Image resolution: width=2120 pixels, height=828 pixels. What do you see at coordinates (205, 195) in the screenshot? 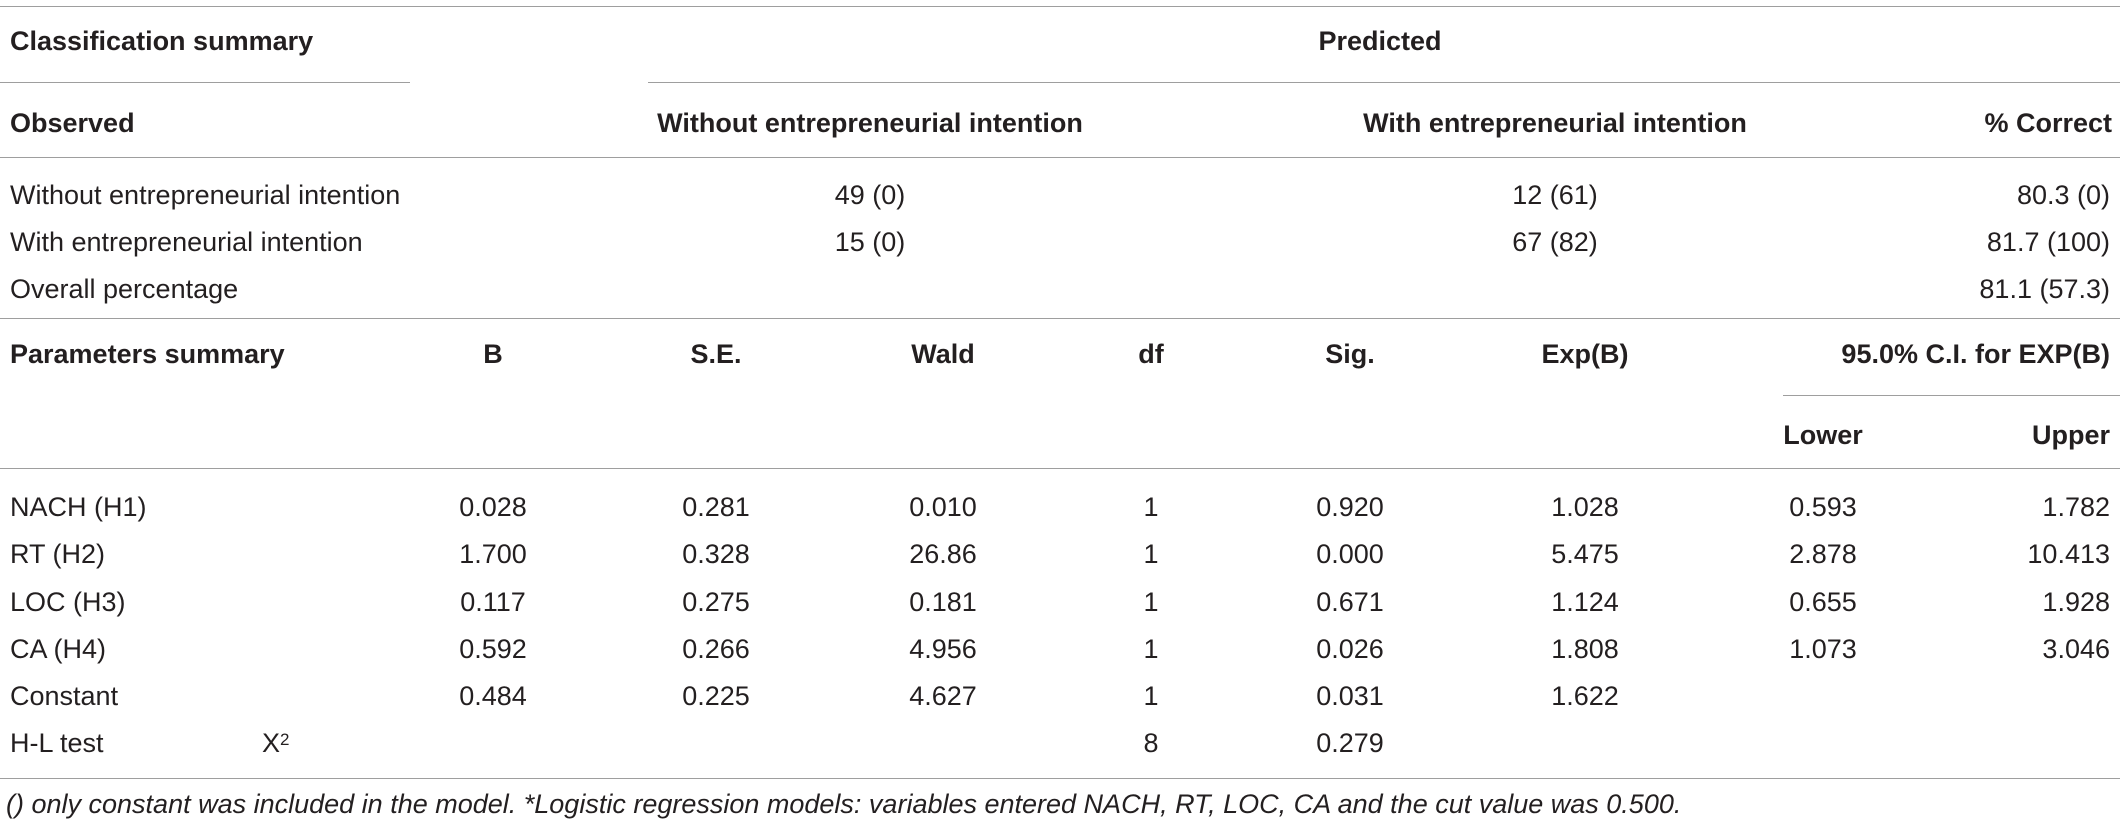
I see `row-label: Without entrepreneurial intention` at bounding box center [205, 195].